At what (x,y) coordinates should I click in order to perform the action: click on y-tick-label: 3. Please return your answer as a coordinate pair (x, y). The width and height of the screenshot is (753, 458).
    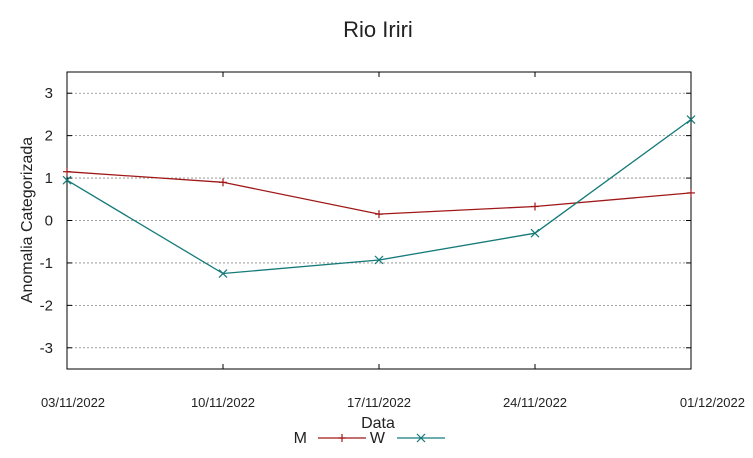
    Looking at the image, I should click on (49, 93).